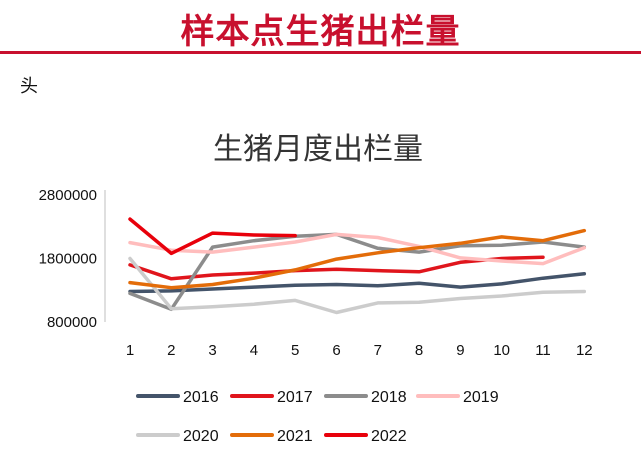 The width and height of the screenshot is (641, 472). I want to click on x-tick-label: 3, so click(212, 350).